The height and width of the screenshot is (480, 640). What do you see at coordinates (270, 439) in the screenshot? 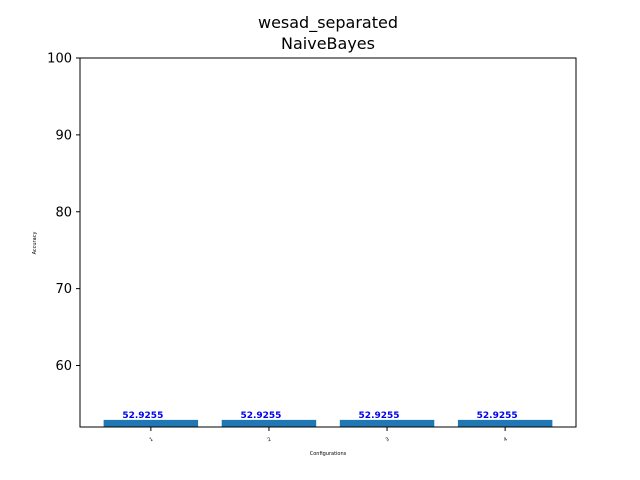
I see `x-tick-label: 2` at bounding box center [270, 439].